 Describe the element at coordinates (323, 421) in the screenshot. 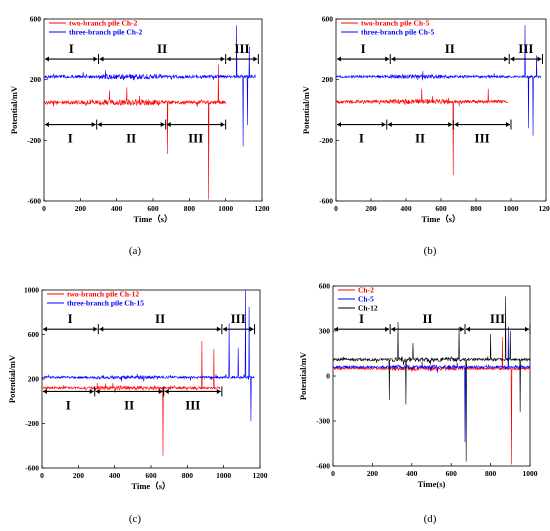

I see `y-tick-label: -300` at that location.